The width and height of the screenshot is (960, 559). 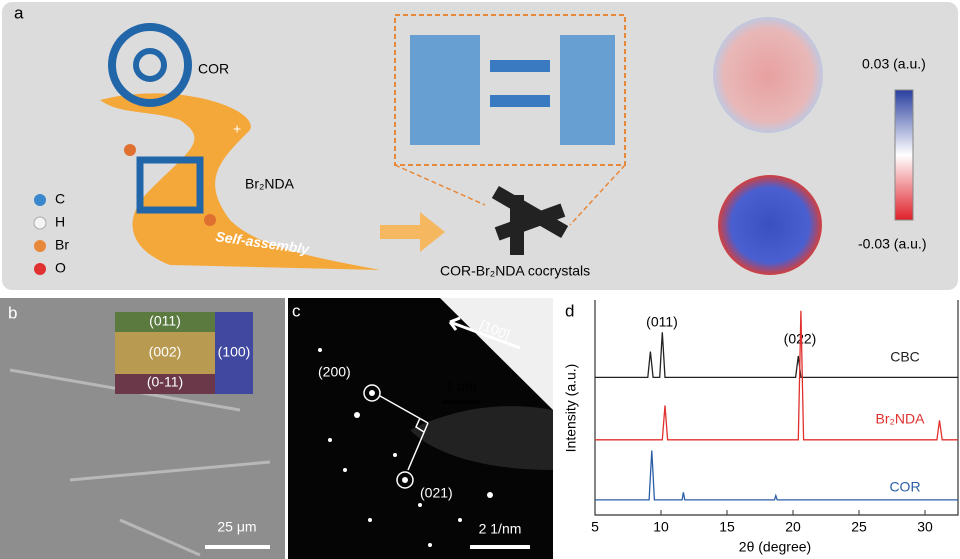 I want to click on scale-bar-label: 25 μm, so click(x=236, y=527).